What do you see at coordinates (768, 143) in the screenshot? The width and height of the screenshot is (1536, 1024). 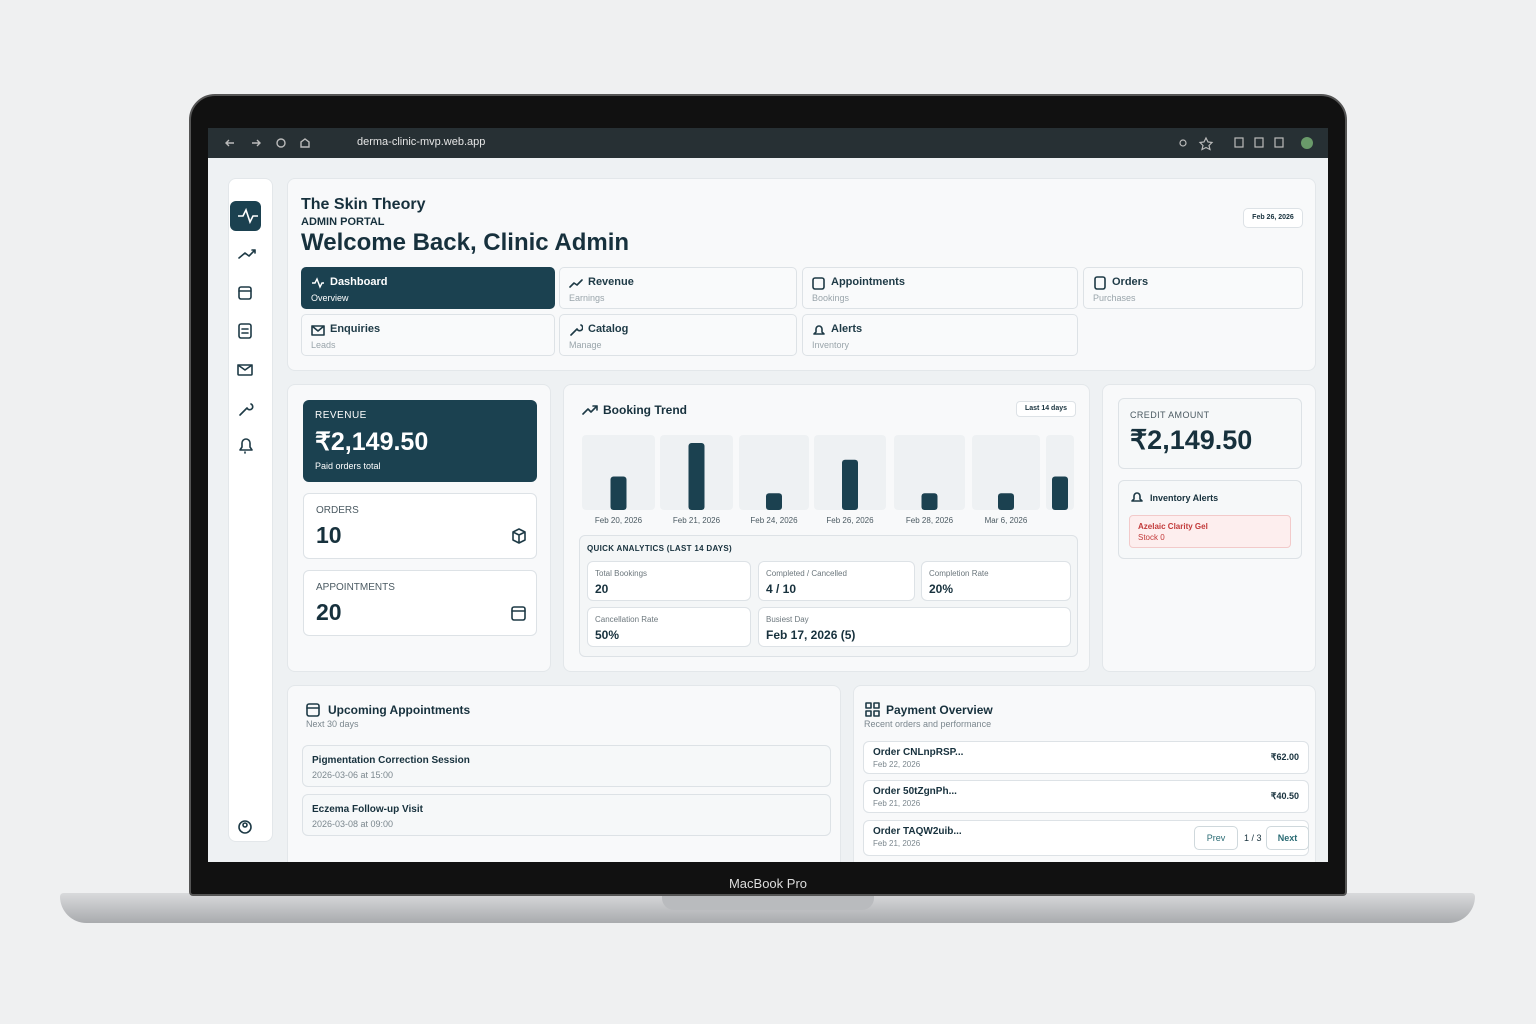 I see `browser-bar: derma-clinic-mvp.web.app` at bounding box center [768, 143].